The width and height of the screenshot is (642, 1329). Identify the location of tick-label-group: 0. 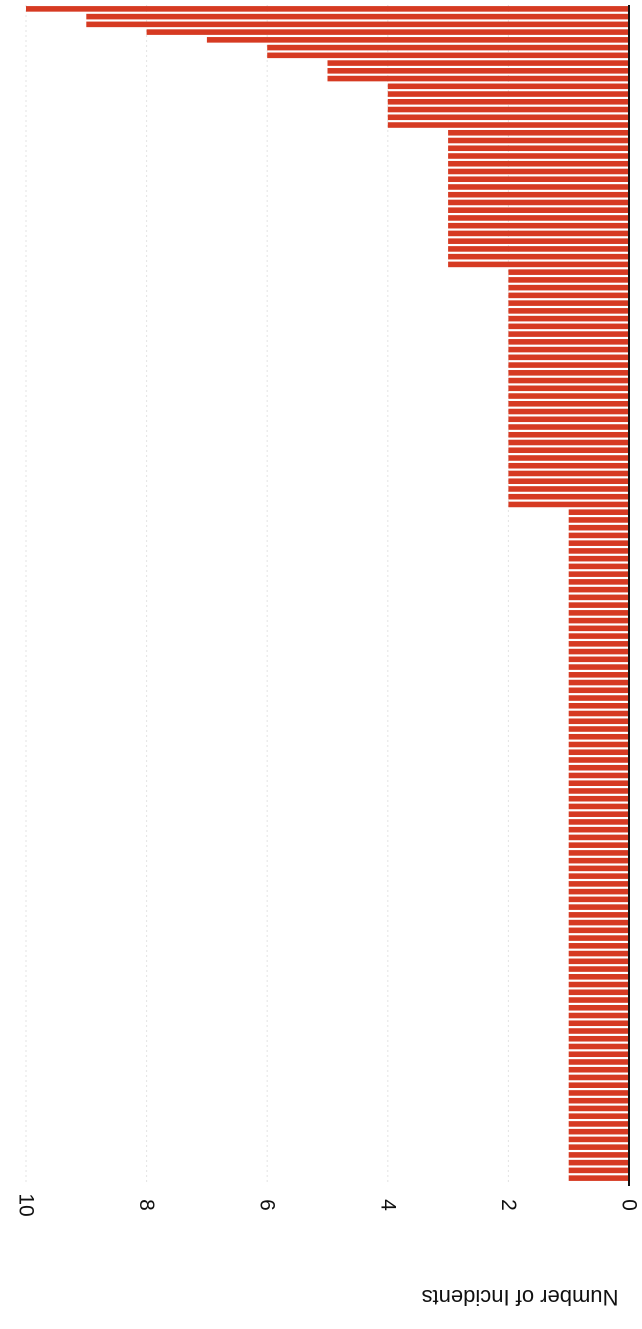
(629, 1205).